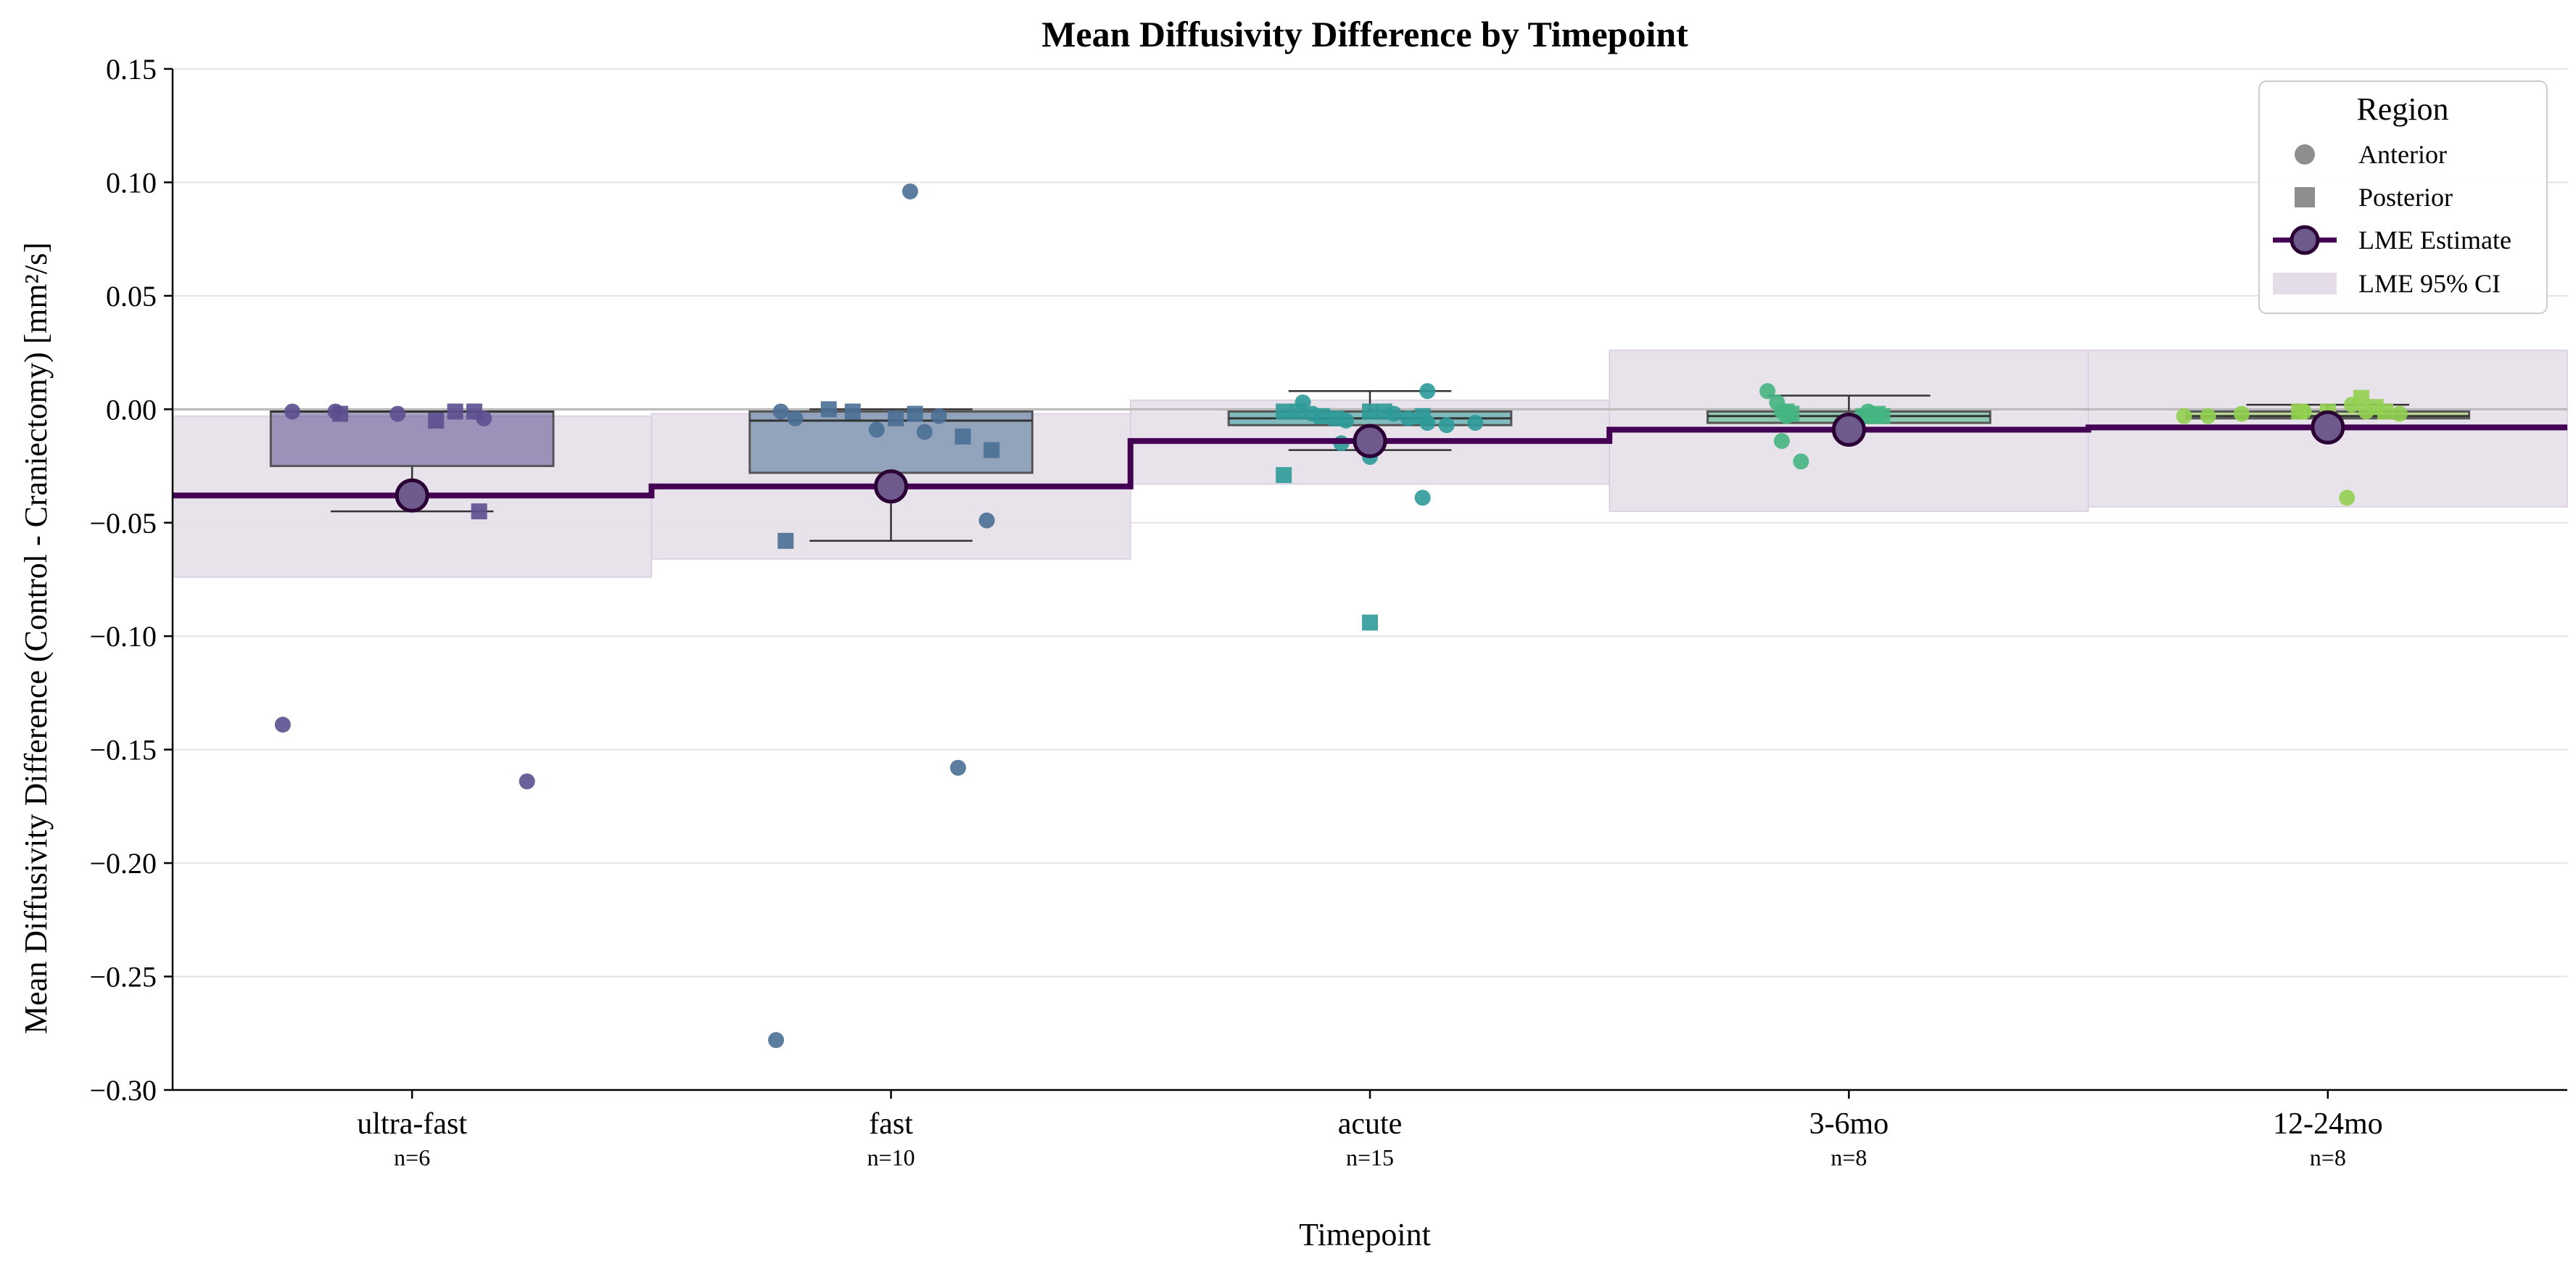 This screenshot has width=2576, height=1272. Describe the element at coordinates (1370, 1157) in the screenshot. I see `x-sample-size-label: n=15` at that location.